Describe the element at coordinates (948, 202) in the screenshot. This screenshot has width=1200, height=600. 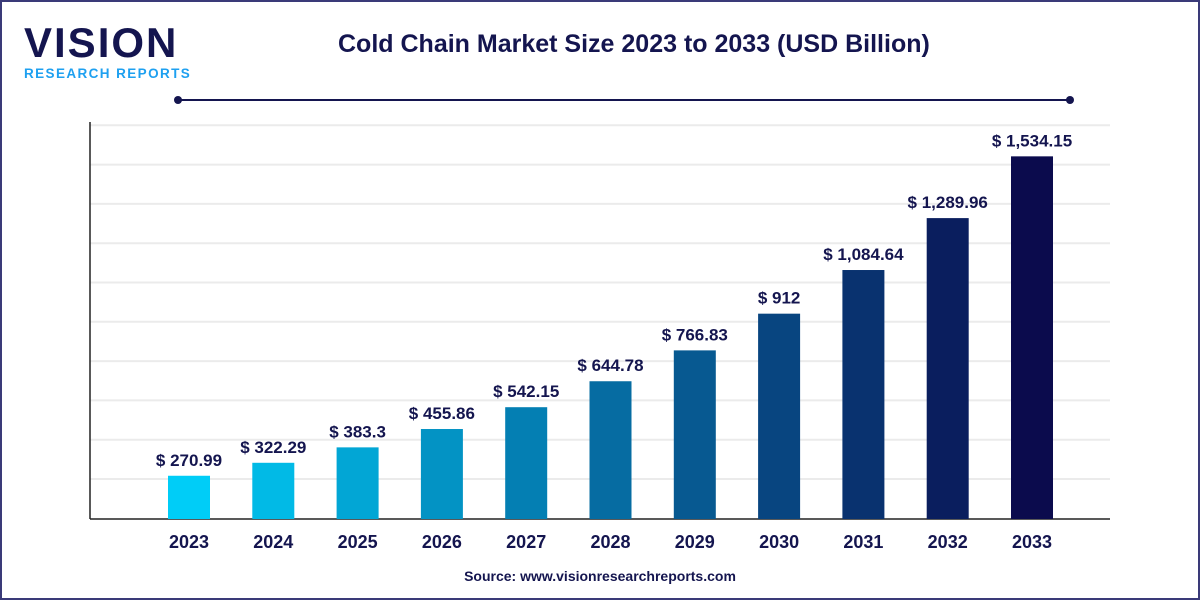
I see `data-label-2032: $ 1,289.96` at that location.